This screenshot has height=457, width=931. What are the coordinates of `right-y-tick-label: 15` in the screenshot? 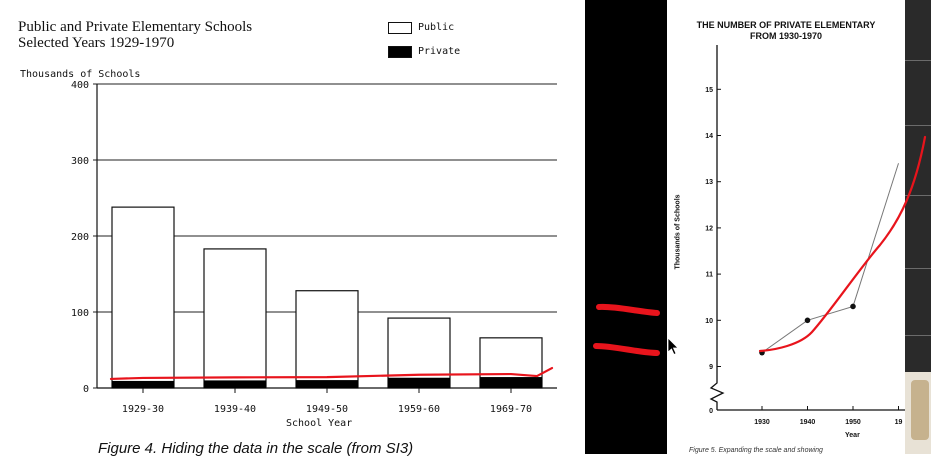 It's located at (709, 90).